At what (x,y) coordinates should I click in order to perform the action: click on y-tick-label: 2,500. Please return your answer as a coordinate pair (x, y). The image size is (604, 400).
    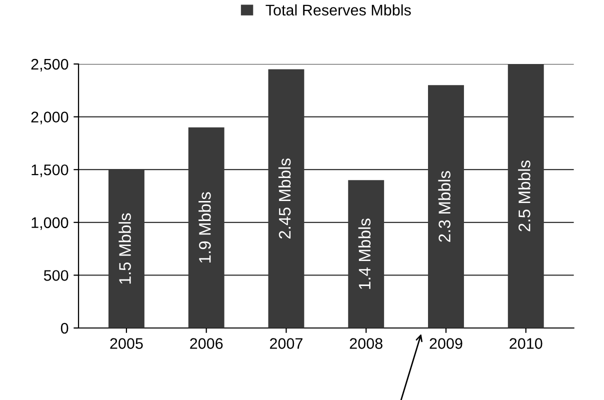
    Looking at the image, I should click on (49, 65).